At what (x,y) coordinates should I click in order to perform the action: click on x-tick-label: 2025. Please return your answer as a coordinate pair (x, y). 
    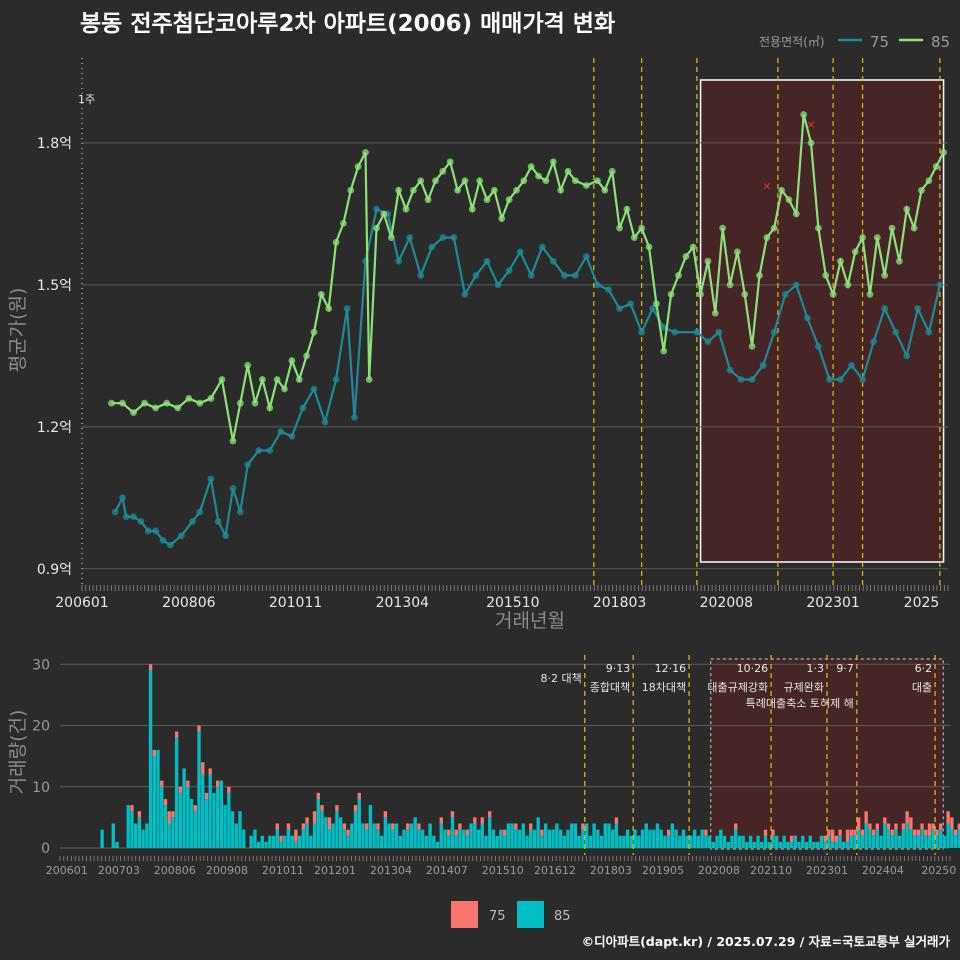
    Looking at the image, I should click on (922, 603).